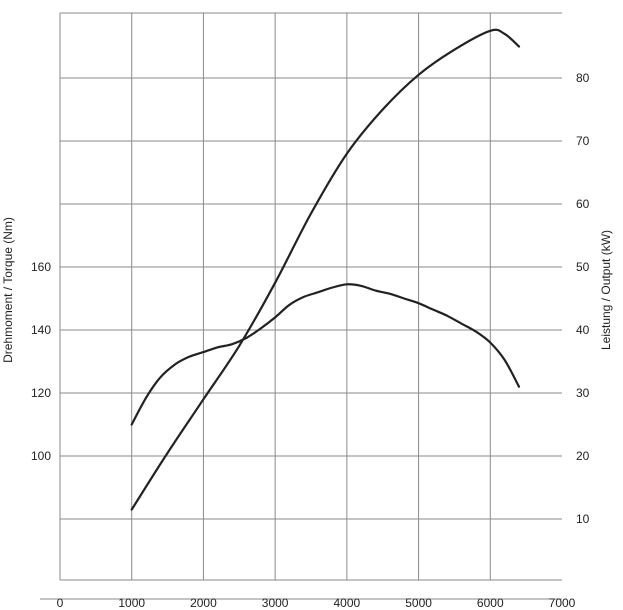 The width and height of the screenshot is (623, 610). Describe the element at coordinates (583, 456) in the screenshot. I see `right-tick-label: 20` at that location.